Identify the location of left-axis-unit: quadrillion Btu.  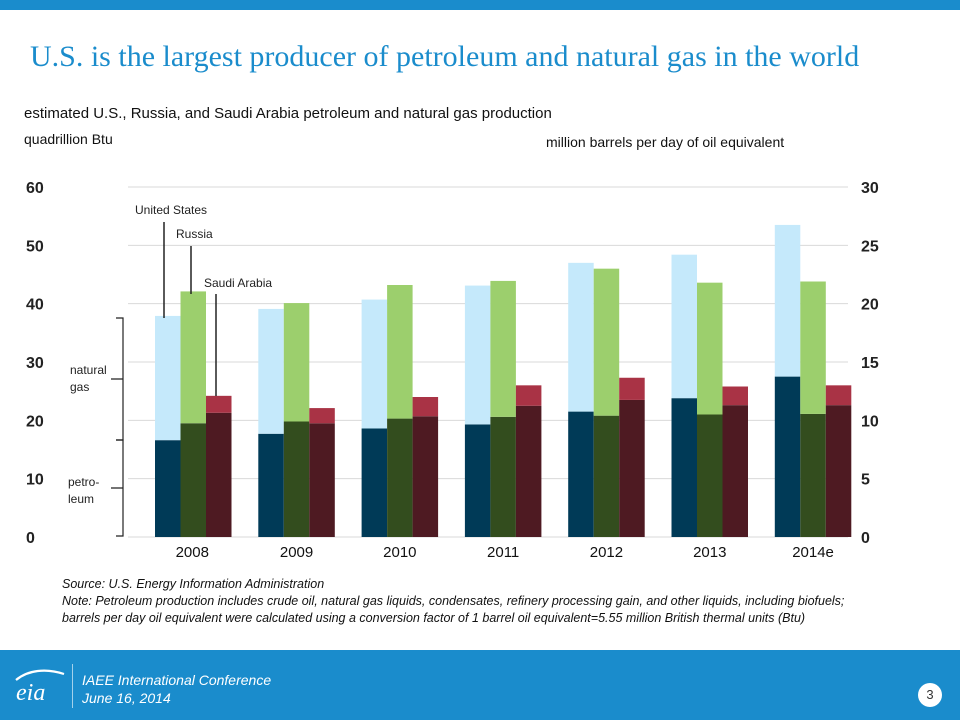
(68, 139).